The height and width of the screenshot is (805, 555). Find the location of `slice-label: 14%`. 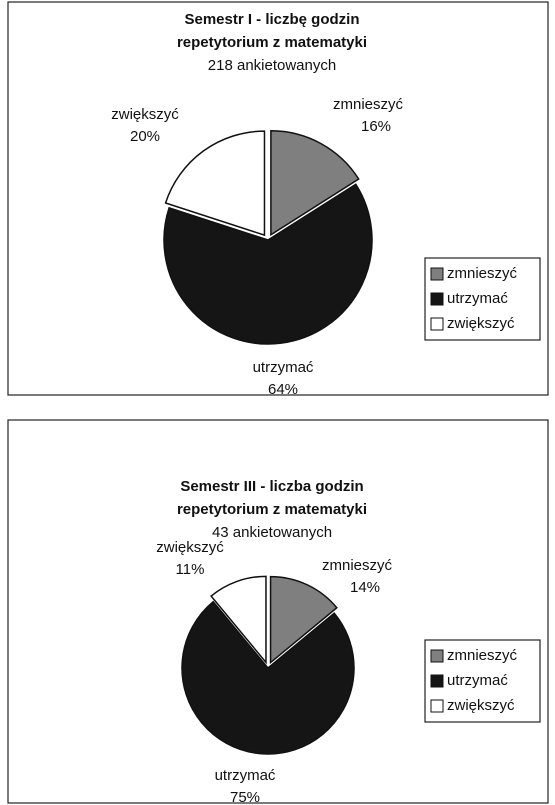

slice-label: 14% is located at coordinates (365, 587).